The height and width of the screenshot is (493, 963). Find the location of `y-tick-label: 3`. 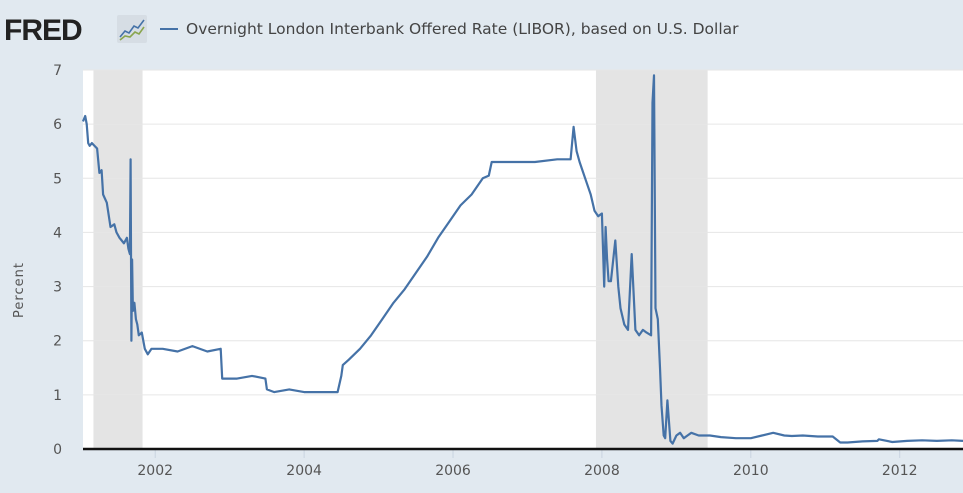

y-tick-label: 3 is located at coordinates (57, 288).